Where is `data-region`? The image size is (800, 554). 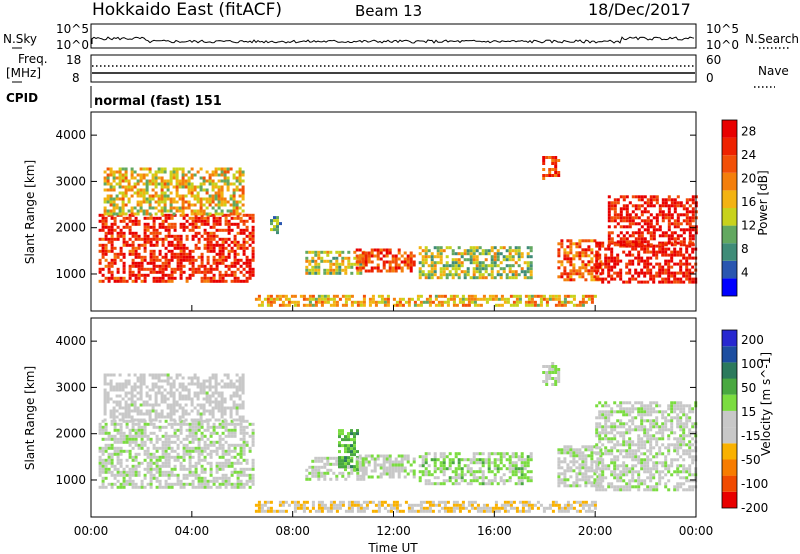
data-region is located at coordinates (385, 466).